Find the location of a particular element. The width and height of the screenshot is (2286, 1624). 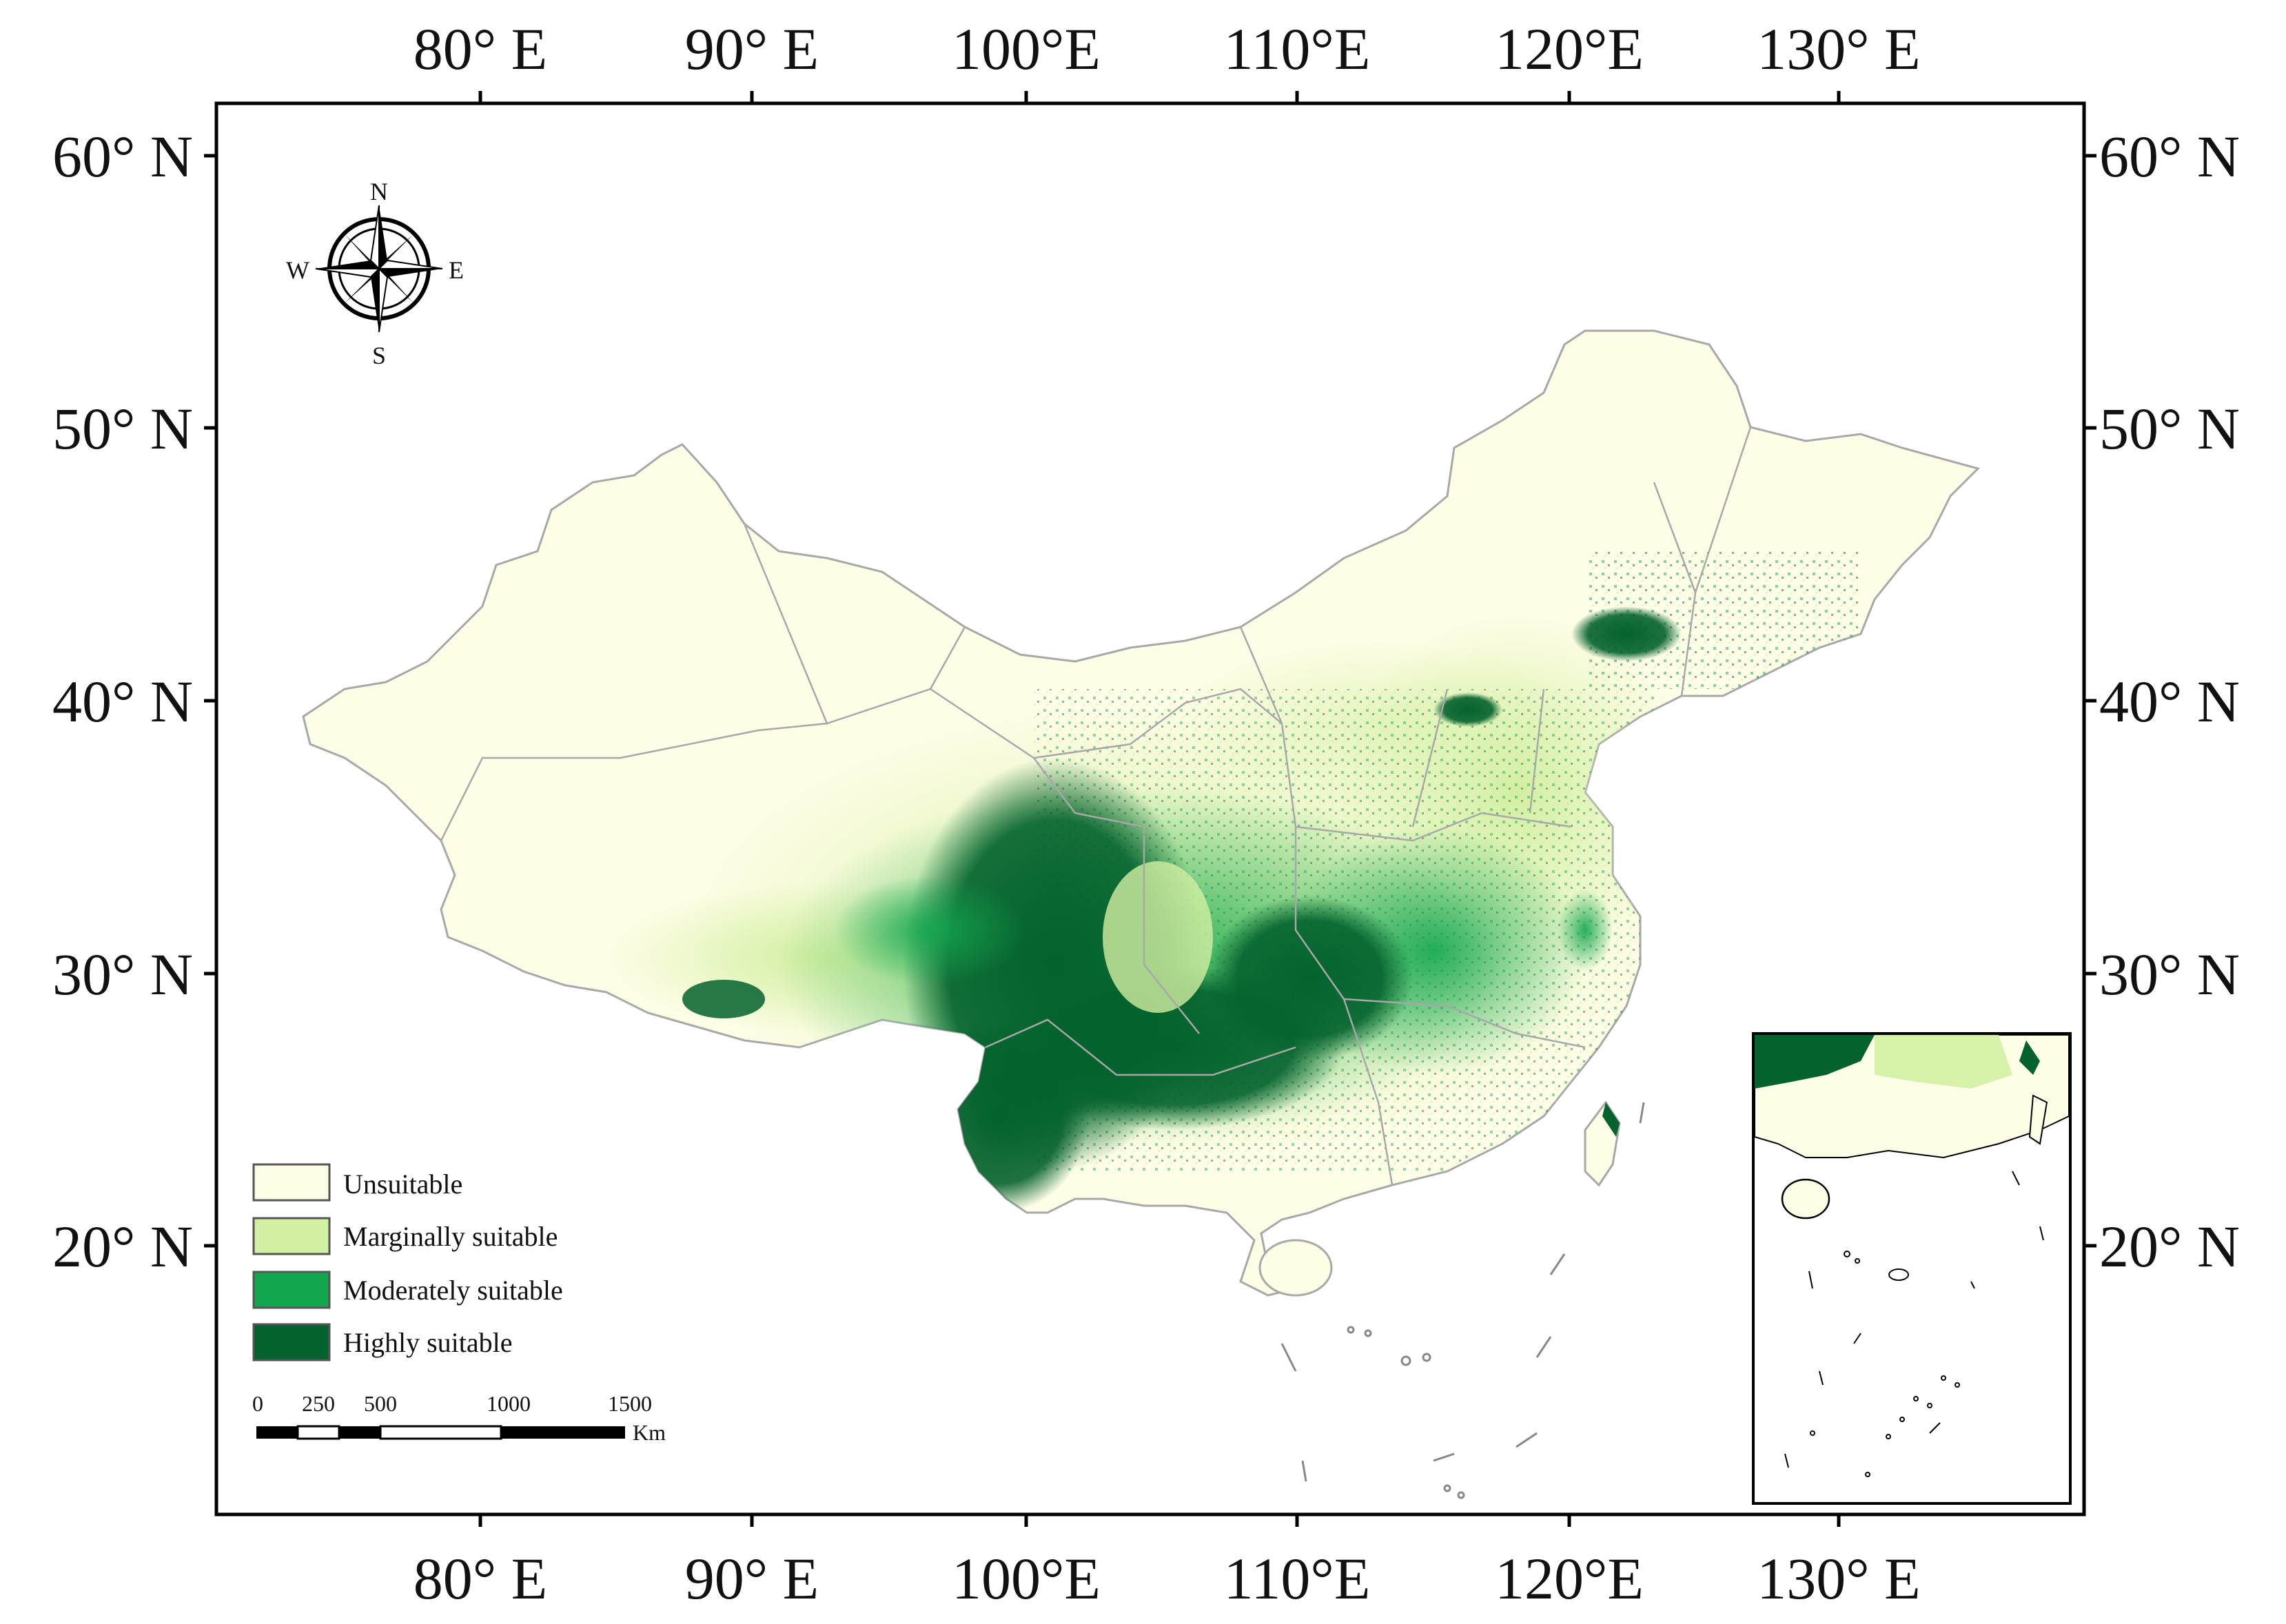

lon-label-top: 110°E is located at coordinates (1298, 49).